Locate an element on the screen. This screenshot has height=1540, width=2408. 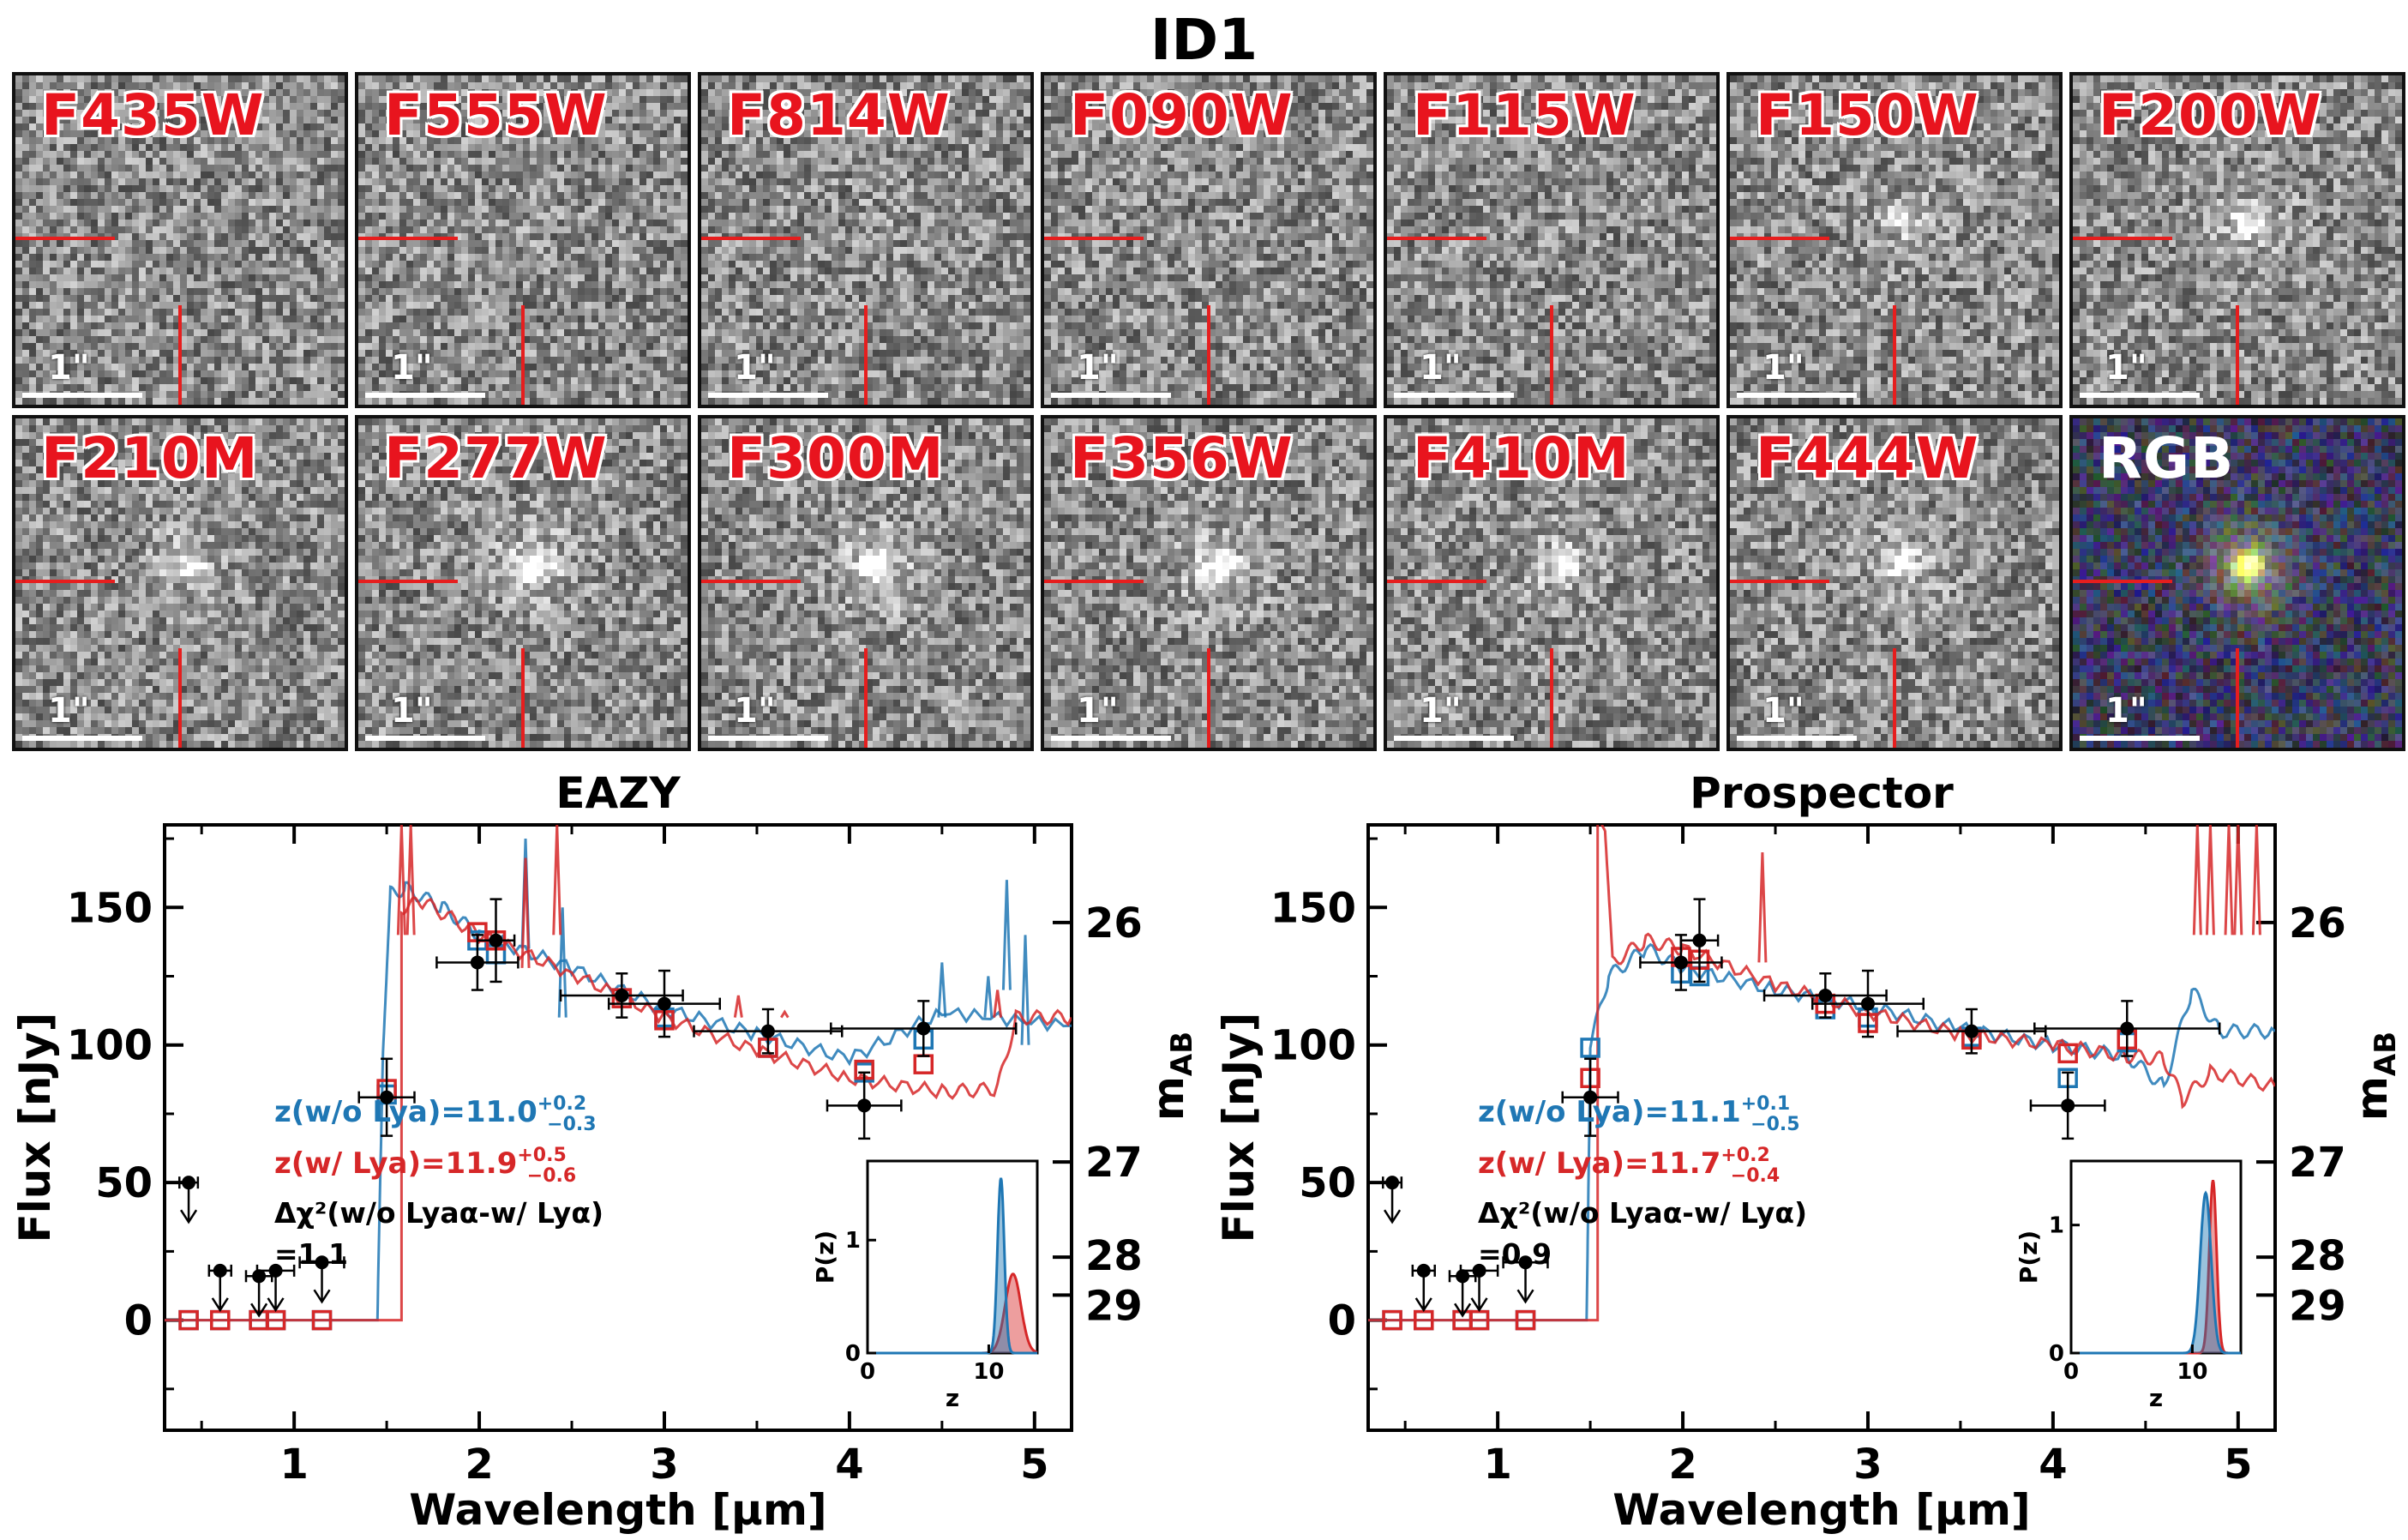
y-axis-label: Flux [nJy] is located at coordinates (1239, 1127).